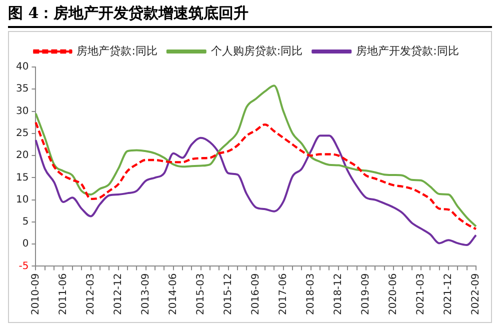 The width and height of the screenshot is (500, 336). I want to click on x-tick-label: 2014-06, so click(173, 294).